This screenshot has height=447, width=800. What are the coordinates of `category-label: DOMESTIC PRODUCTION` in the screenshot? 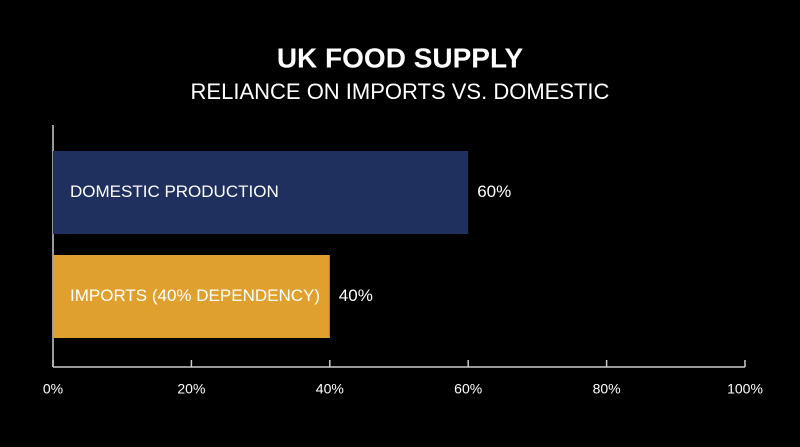 It's located at (174, 191).